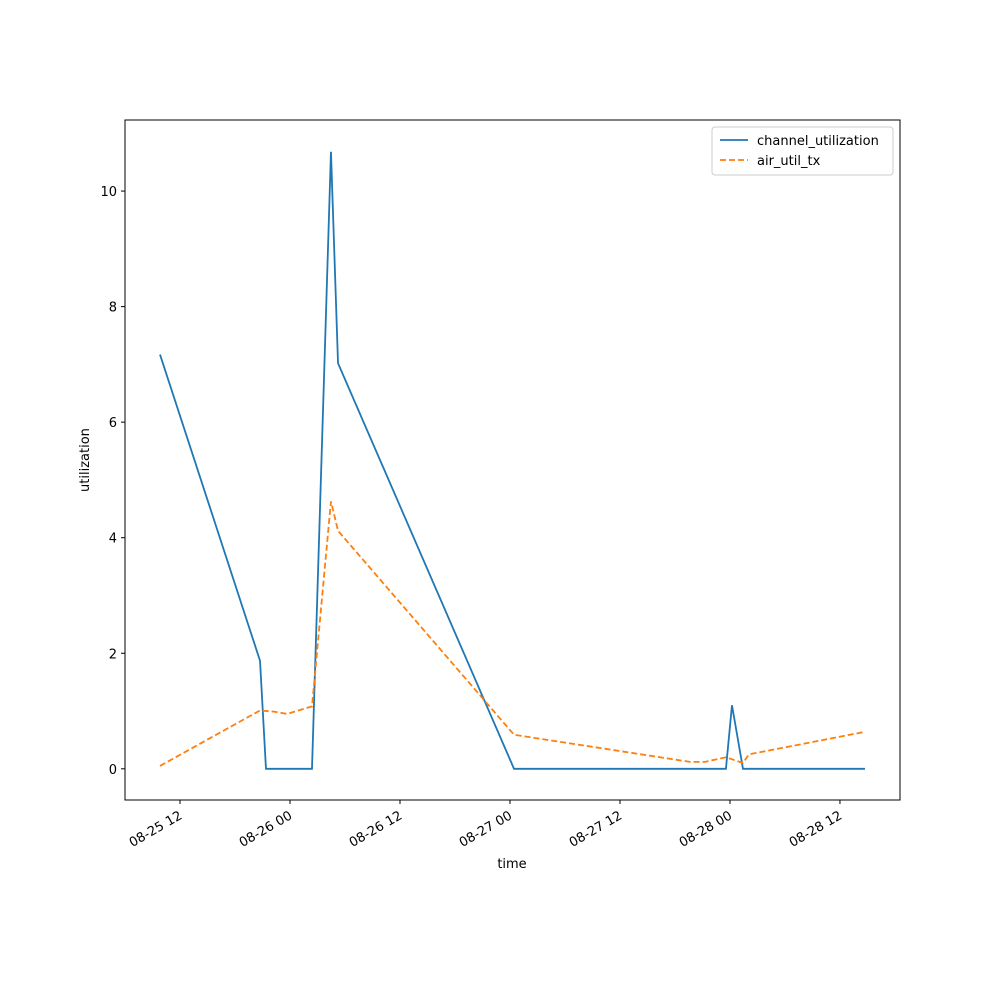 The height and width of the screenshot is (1004, 1000). Describe the element at coordinates (511, 864) in the screenshot. I see `x-axis-label: time` at that location.